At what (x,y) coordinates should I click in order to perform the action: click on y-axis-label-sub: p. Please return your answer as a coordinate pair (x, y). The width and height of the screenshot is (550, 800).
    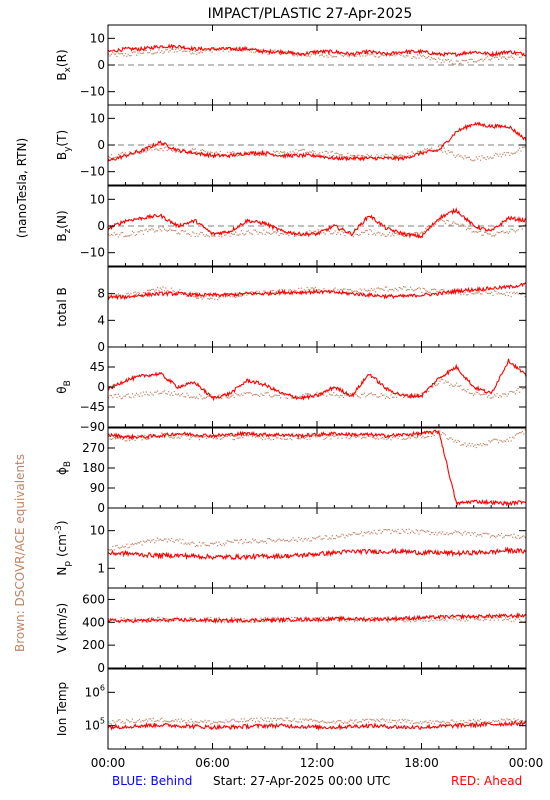
    Looking at the image, I should click on (68, 564).